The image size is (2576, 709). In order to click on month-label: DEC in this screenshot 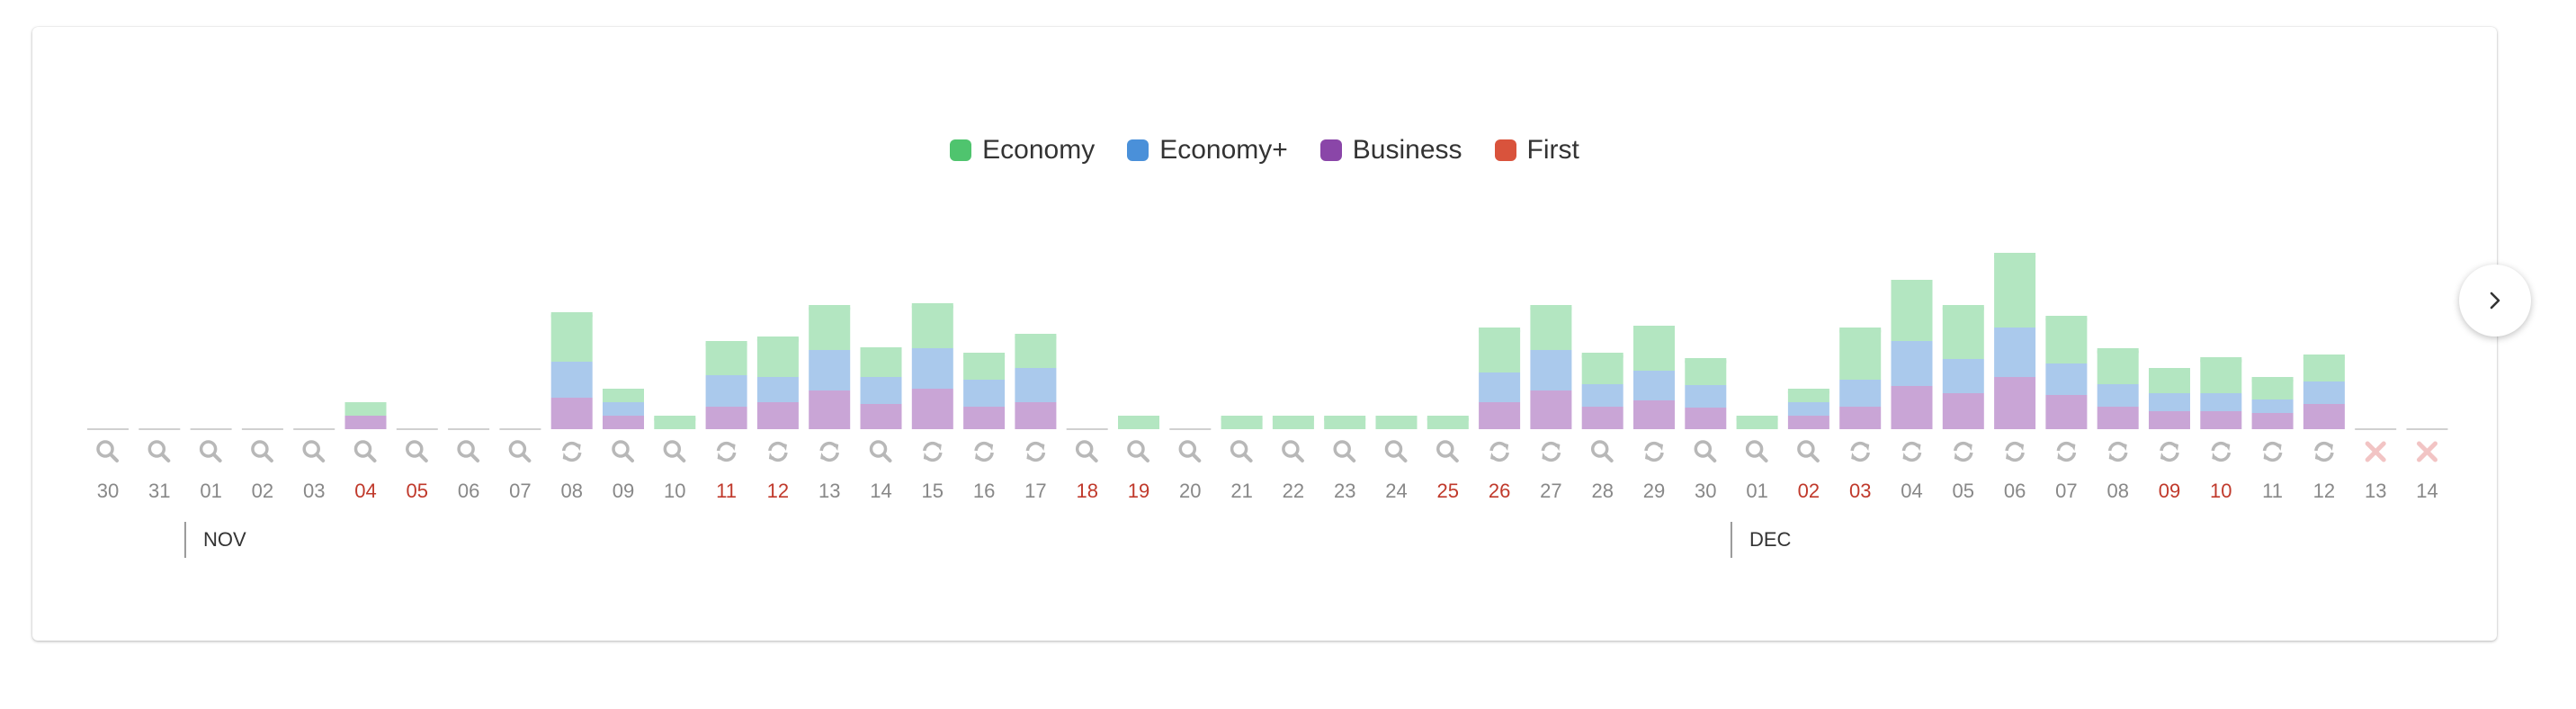, I will do `click(1770, 539)`.